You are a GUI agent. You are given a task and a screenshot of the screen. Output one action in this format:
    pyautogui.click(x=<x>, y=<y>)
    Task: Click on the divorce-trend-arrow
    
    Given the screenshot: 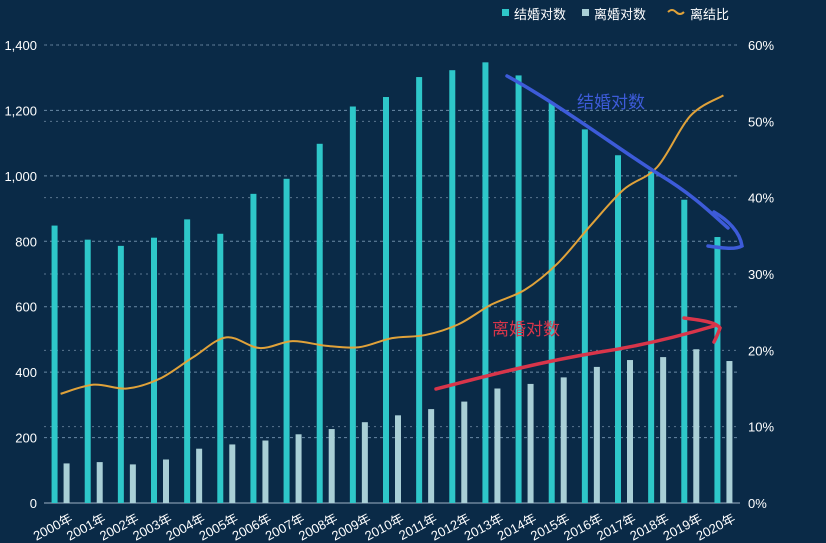 What is the action you would take?
    pyautogui.click(x=575, y=357)
    